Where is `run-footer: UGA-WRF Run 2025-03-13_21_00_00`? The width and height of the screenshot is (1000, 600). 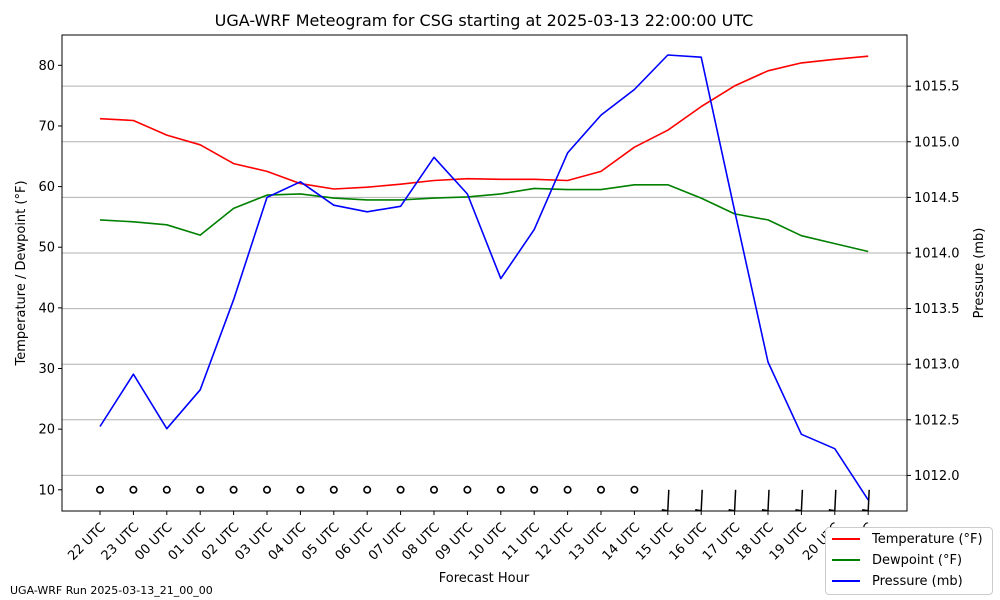 run-footer: UGA-WRF Run 2025-03-13_21_00_00 is located at coordinates (111, 590).